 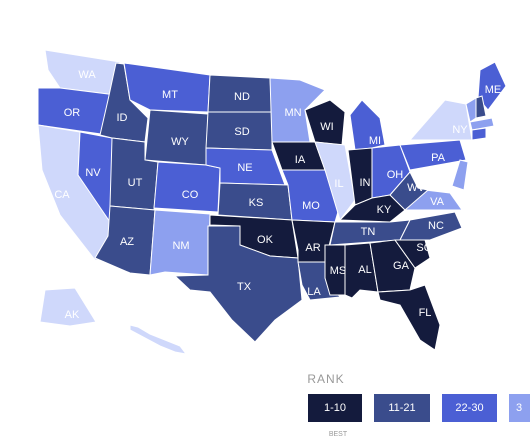 I want to click on state-label: NV, so click(x=93, y=173).